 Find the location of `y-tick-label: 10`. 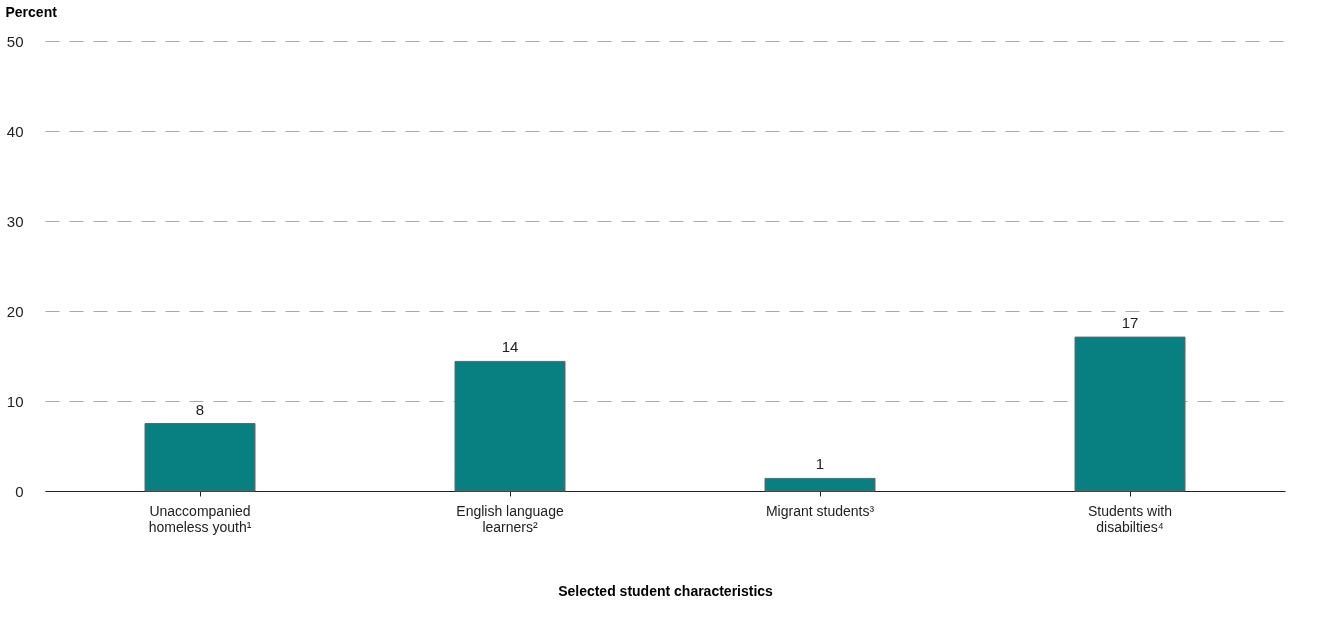

y-tick-label: 10 is located at coordinates (15, 401).